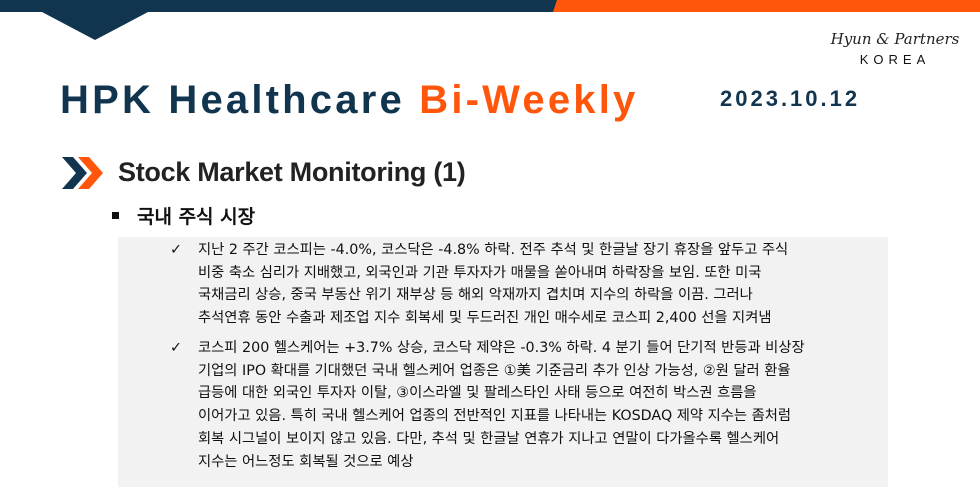 This screenshot has width=980, height=493. What do you see at coordinates (82, 173) in the screenshot?
I see `double-chevron-right-icon` at bounding box center [82, 173].